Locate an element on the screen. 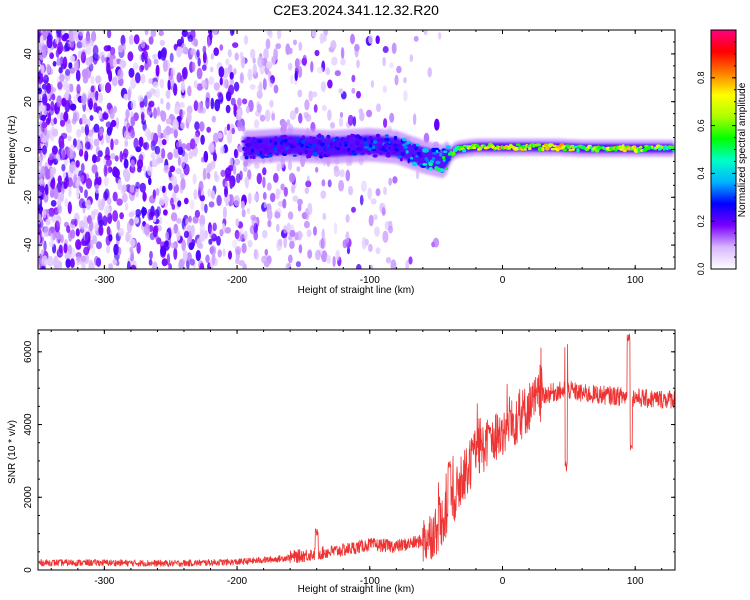 Image resolution: width=750 pixels, height=600 pixels. spectrogram-y-tick-label: 20 is located at coordinates (28, 102).